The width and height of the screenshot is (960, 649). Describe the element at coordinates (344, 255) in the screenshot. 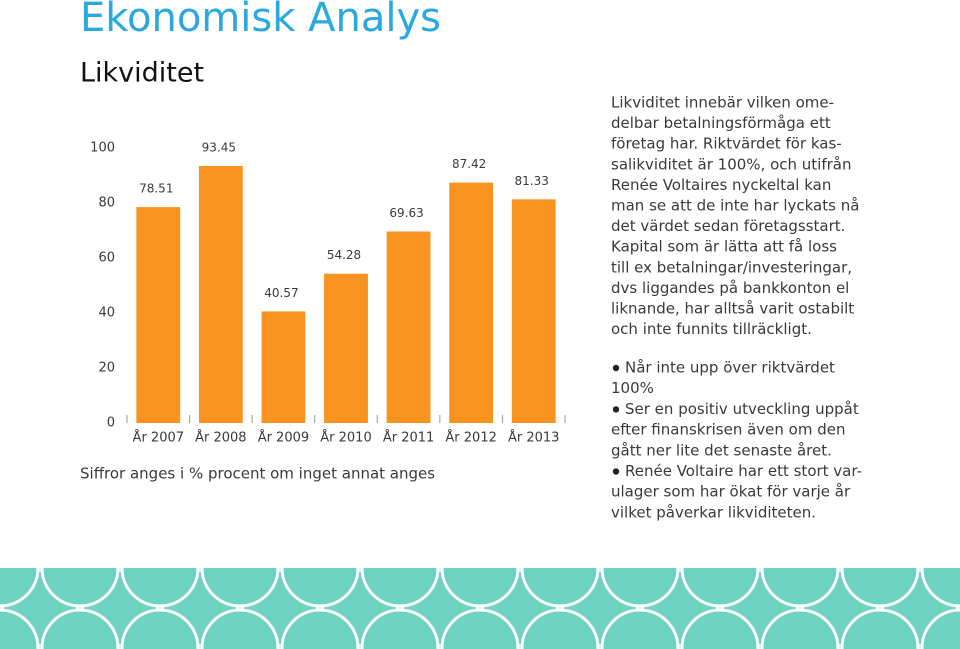

I see `data-label: 54.28` at that location.